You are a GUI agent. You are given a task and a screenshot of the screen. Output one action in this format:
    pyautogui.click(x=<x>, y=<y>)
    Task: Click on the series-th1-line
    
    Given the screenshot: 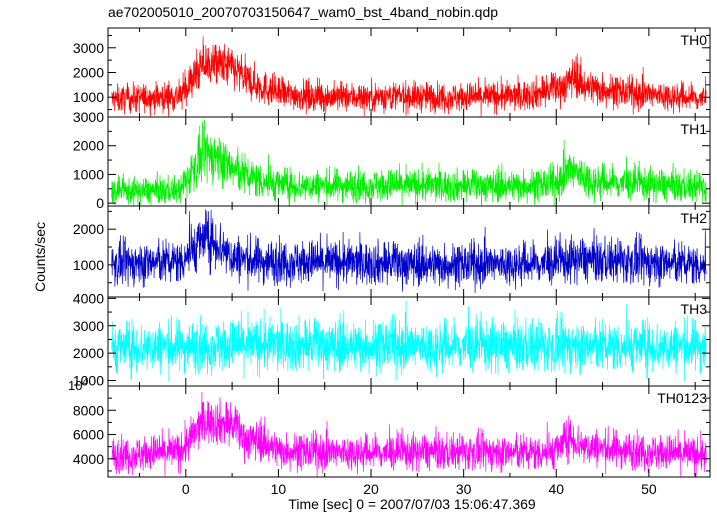 What is the action you would take?
    pyautogui.click(x=409, y=162)
    